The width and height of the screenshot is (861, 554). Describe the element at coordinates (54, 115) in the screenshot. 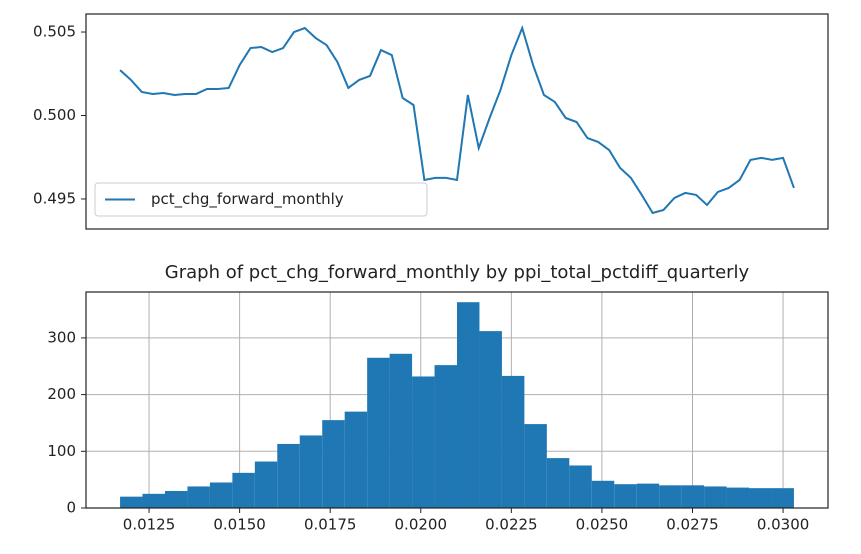

I see `y-tick-label: 0.500` at that location.